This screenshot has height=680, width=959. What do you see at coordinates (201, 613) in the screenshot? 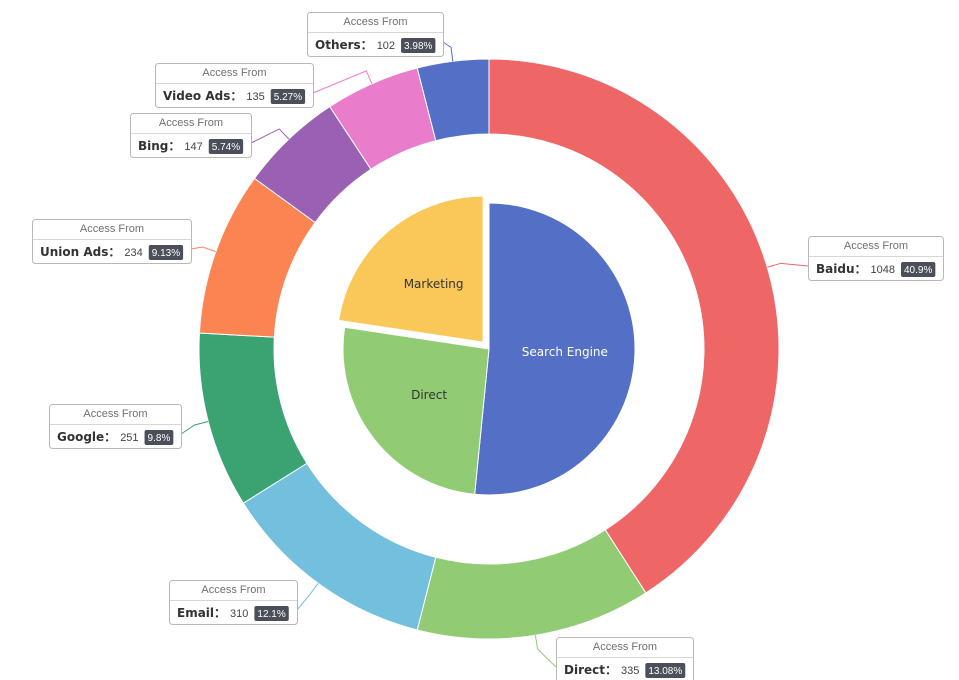
I see `label-name: Email：` at bounding box center [201, 613].